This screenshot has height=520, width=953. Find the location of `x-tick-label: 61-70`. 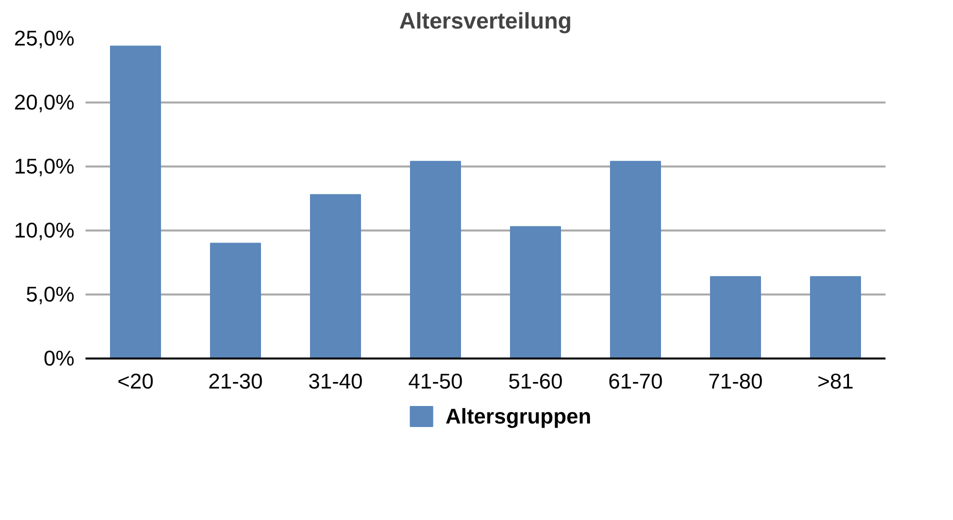

x-tick-label: 61-70 is located at coordinates (635, 382).